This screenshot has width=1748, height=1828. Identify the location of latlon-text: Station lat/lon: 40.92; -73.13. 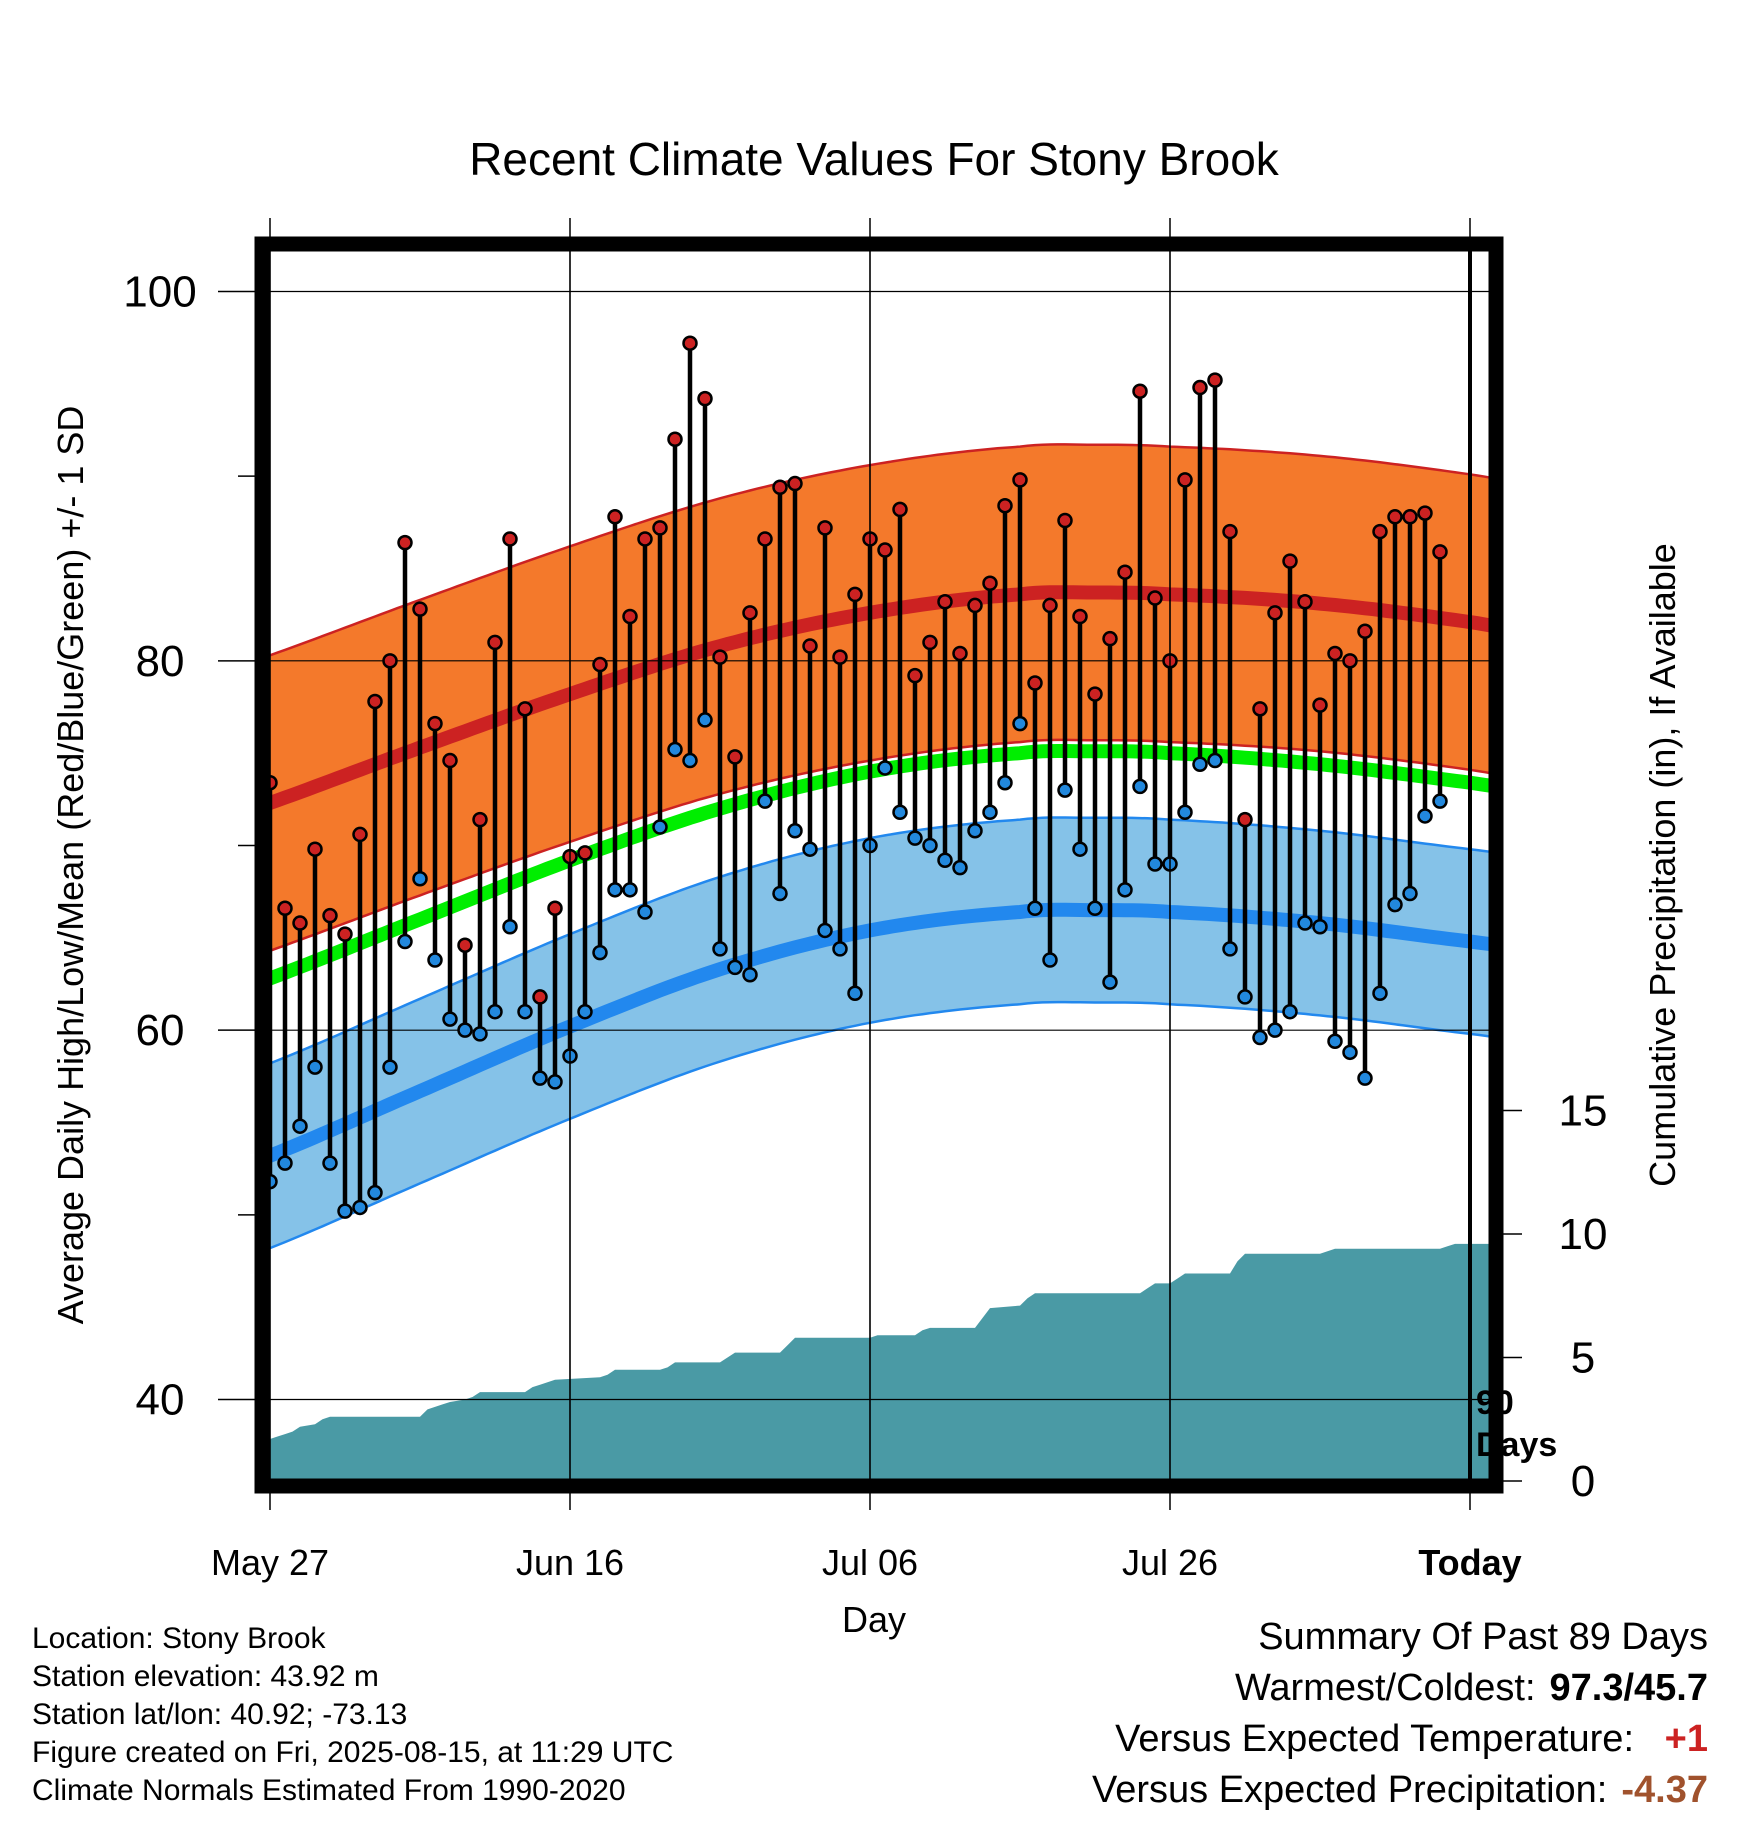
(220, 1714).